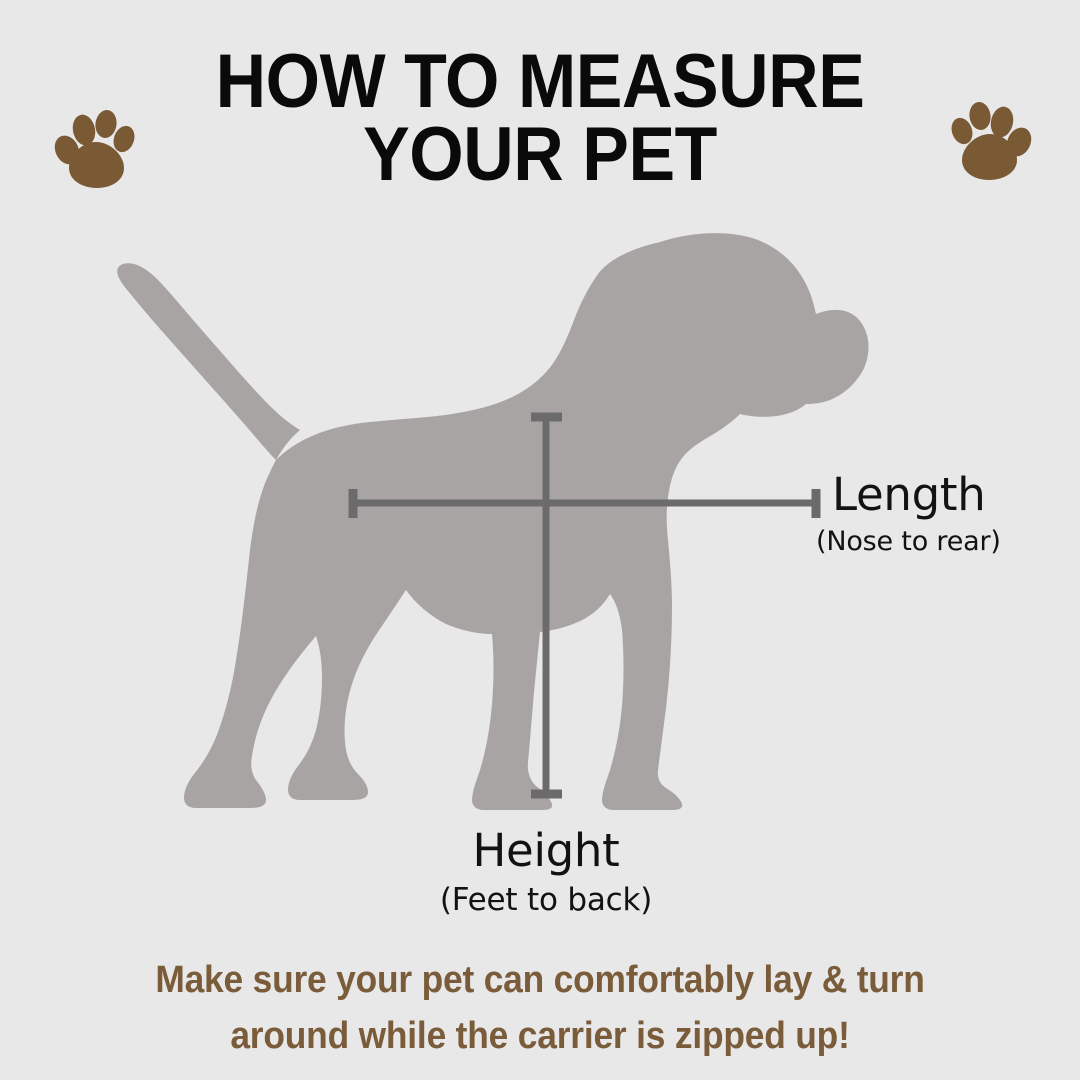  What do you see at coordinates (540, 154) in the screenshot?
I see `title-line-2: YOUR PET` at bounding box center [540, 154].